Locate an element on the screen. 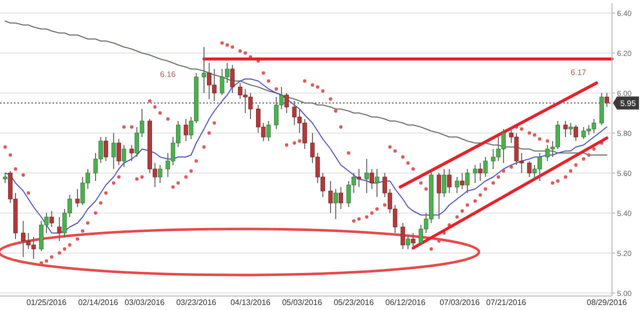 This screenshot has width=640, height=310. annotation: 6.17 is located at coordinates (578, 72).